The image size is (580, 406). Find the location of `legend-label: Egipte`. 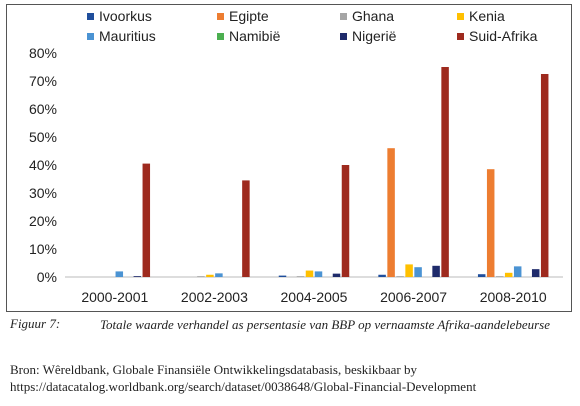

legend-label: Egipte is located at coordinates (249, 16).